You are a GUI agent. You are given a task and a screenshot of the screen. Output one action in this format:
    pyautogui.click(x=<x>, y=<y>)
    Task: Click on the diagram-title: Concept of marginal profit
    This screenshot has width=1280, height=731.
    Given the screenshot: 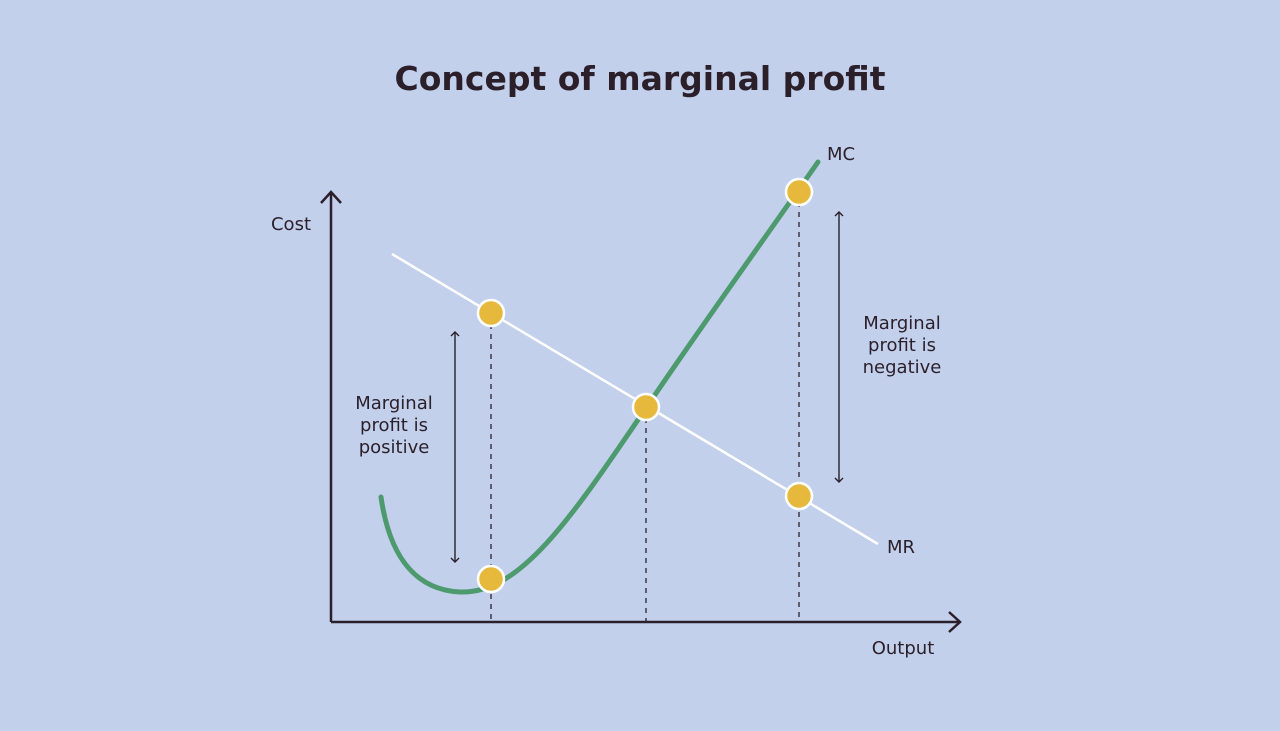 What is the action you would take?
    pyautogui.click(x=640, y=78)
    